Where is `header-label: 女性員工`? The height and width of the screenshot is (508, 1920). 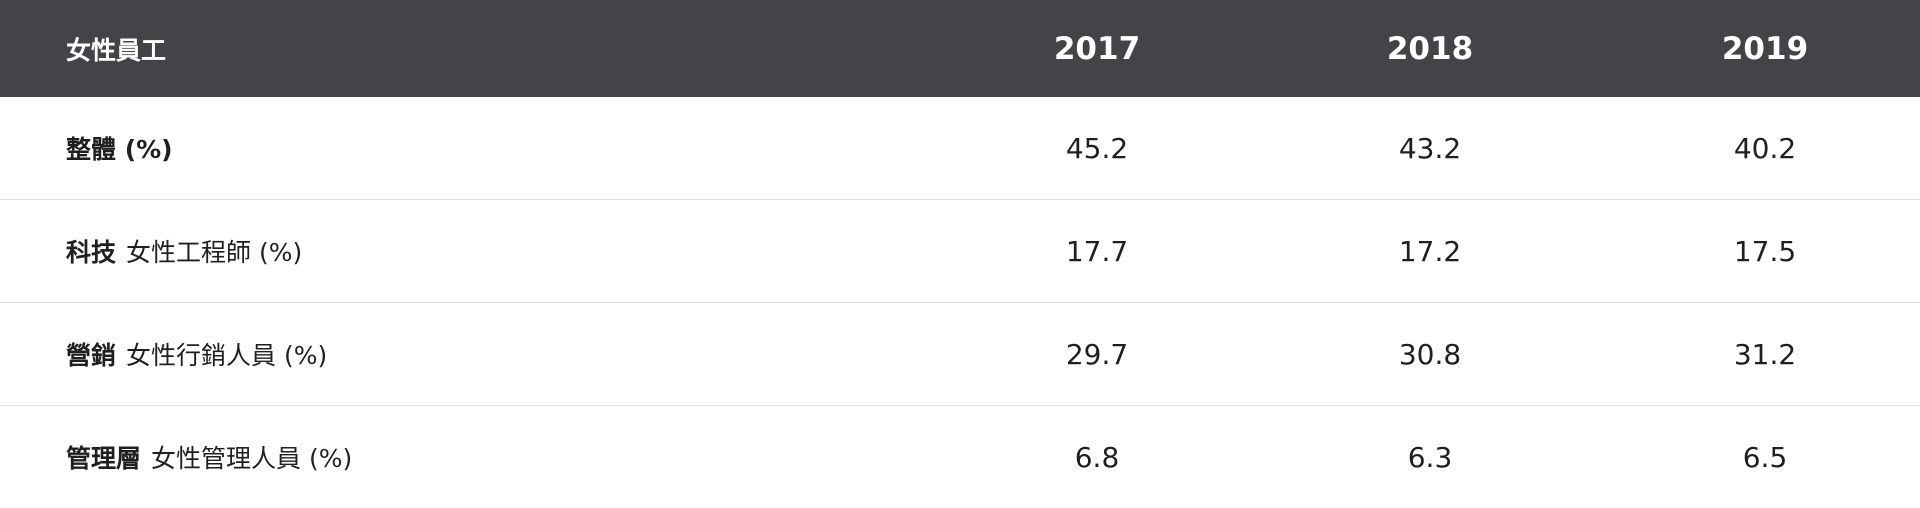 header-label: 女性員工 is located at coordinates (116, 50).